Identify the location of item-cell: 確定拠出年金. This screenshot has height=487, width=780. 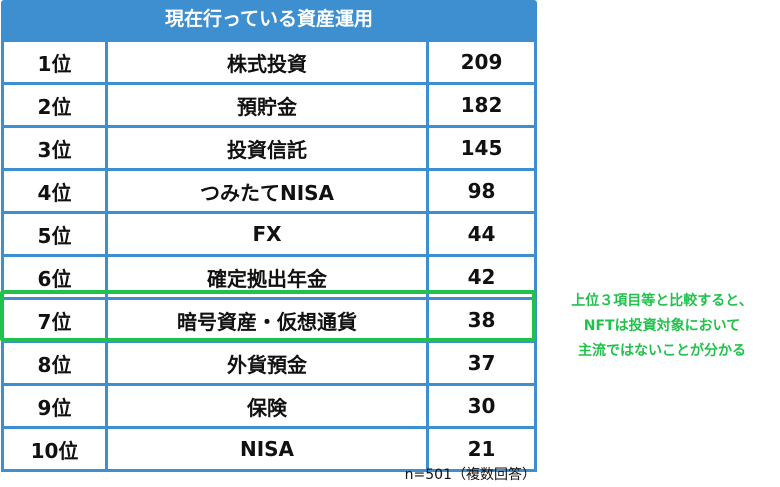
(268, 277).